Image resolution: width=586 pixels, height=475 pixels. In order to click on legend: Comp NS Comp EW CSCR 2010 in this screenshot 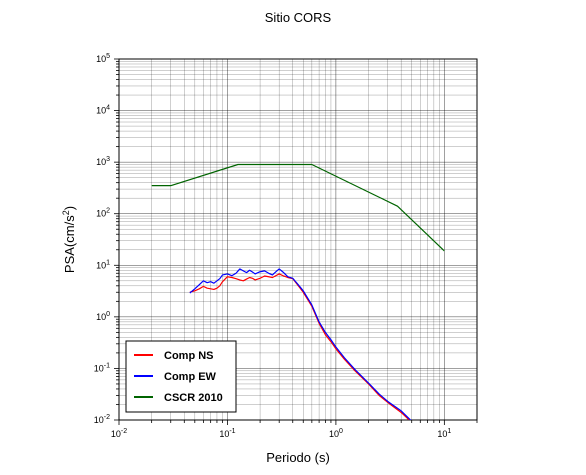, I will do `click(181, 376)`.